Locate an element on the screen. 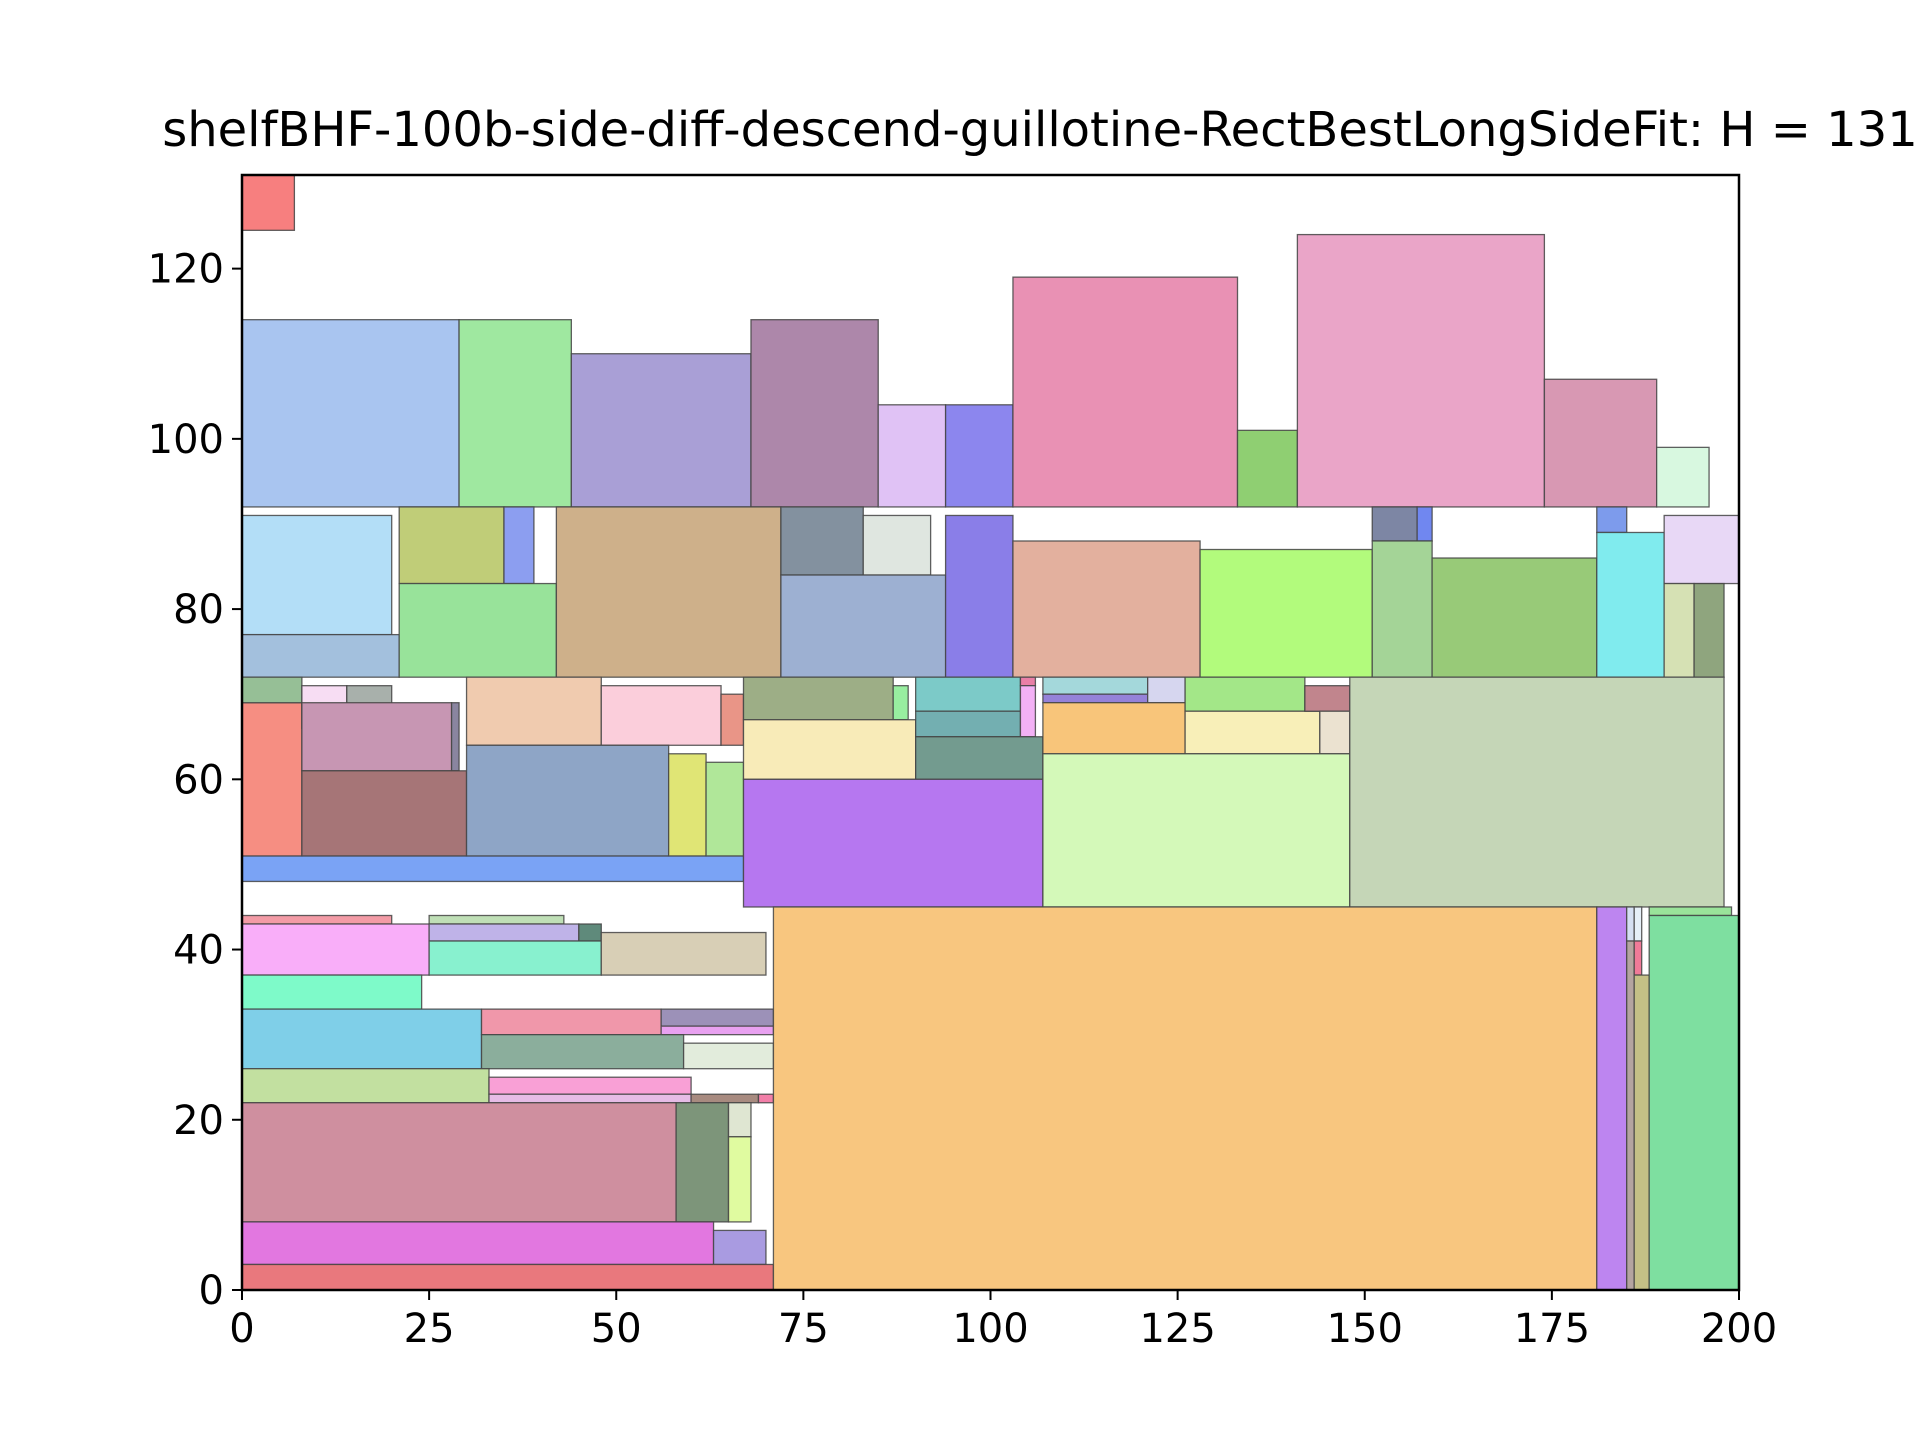 The width and height of the screenshot is (1920, 1440). x-tick-label-5: 125 is located at coordinates (1177, 1329).